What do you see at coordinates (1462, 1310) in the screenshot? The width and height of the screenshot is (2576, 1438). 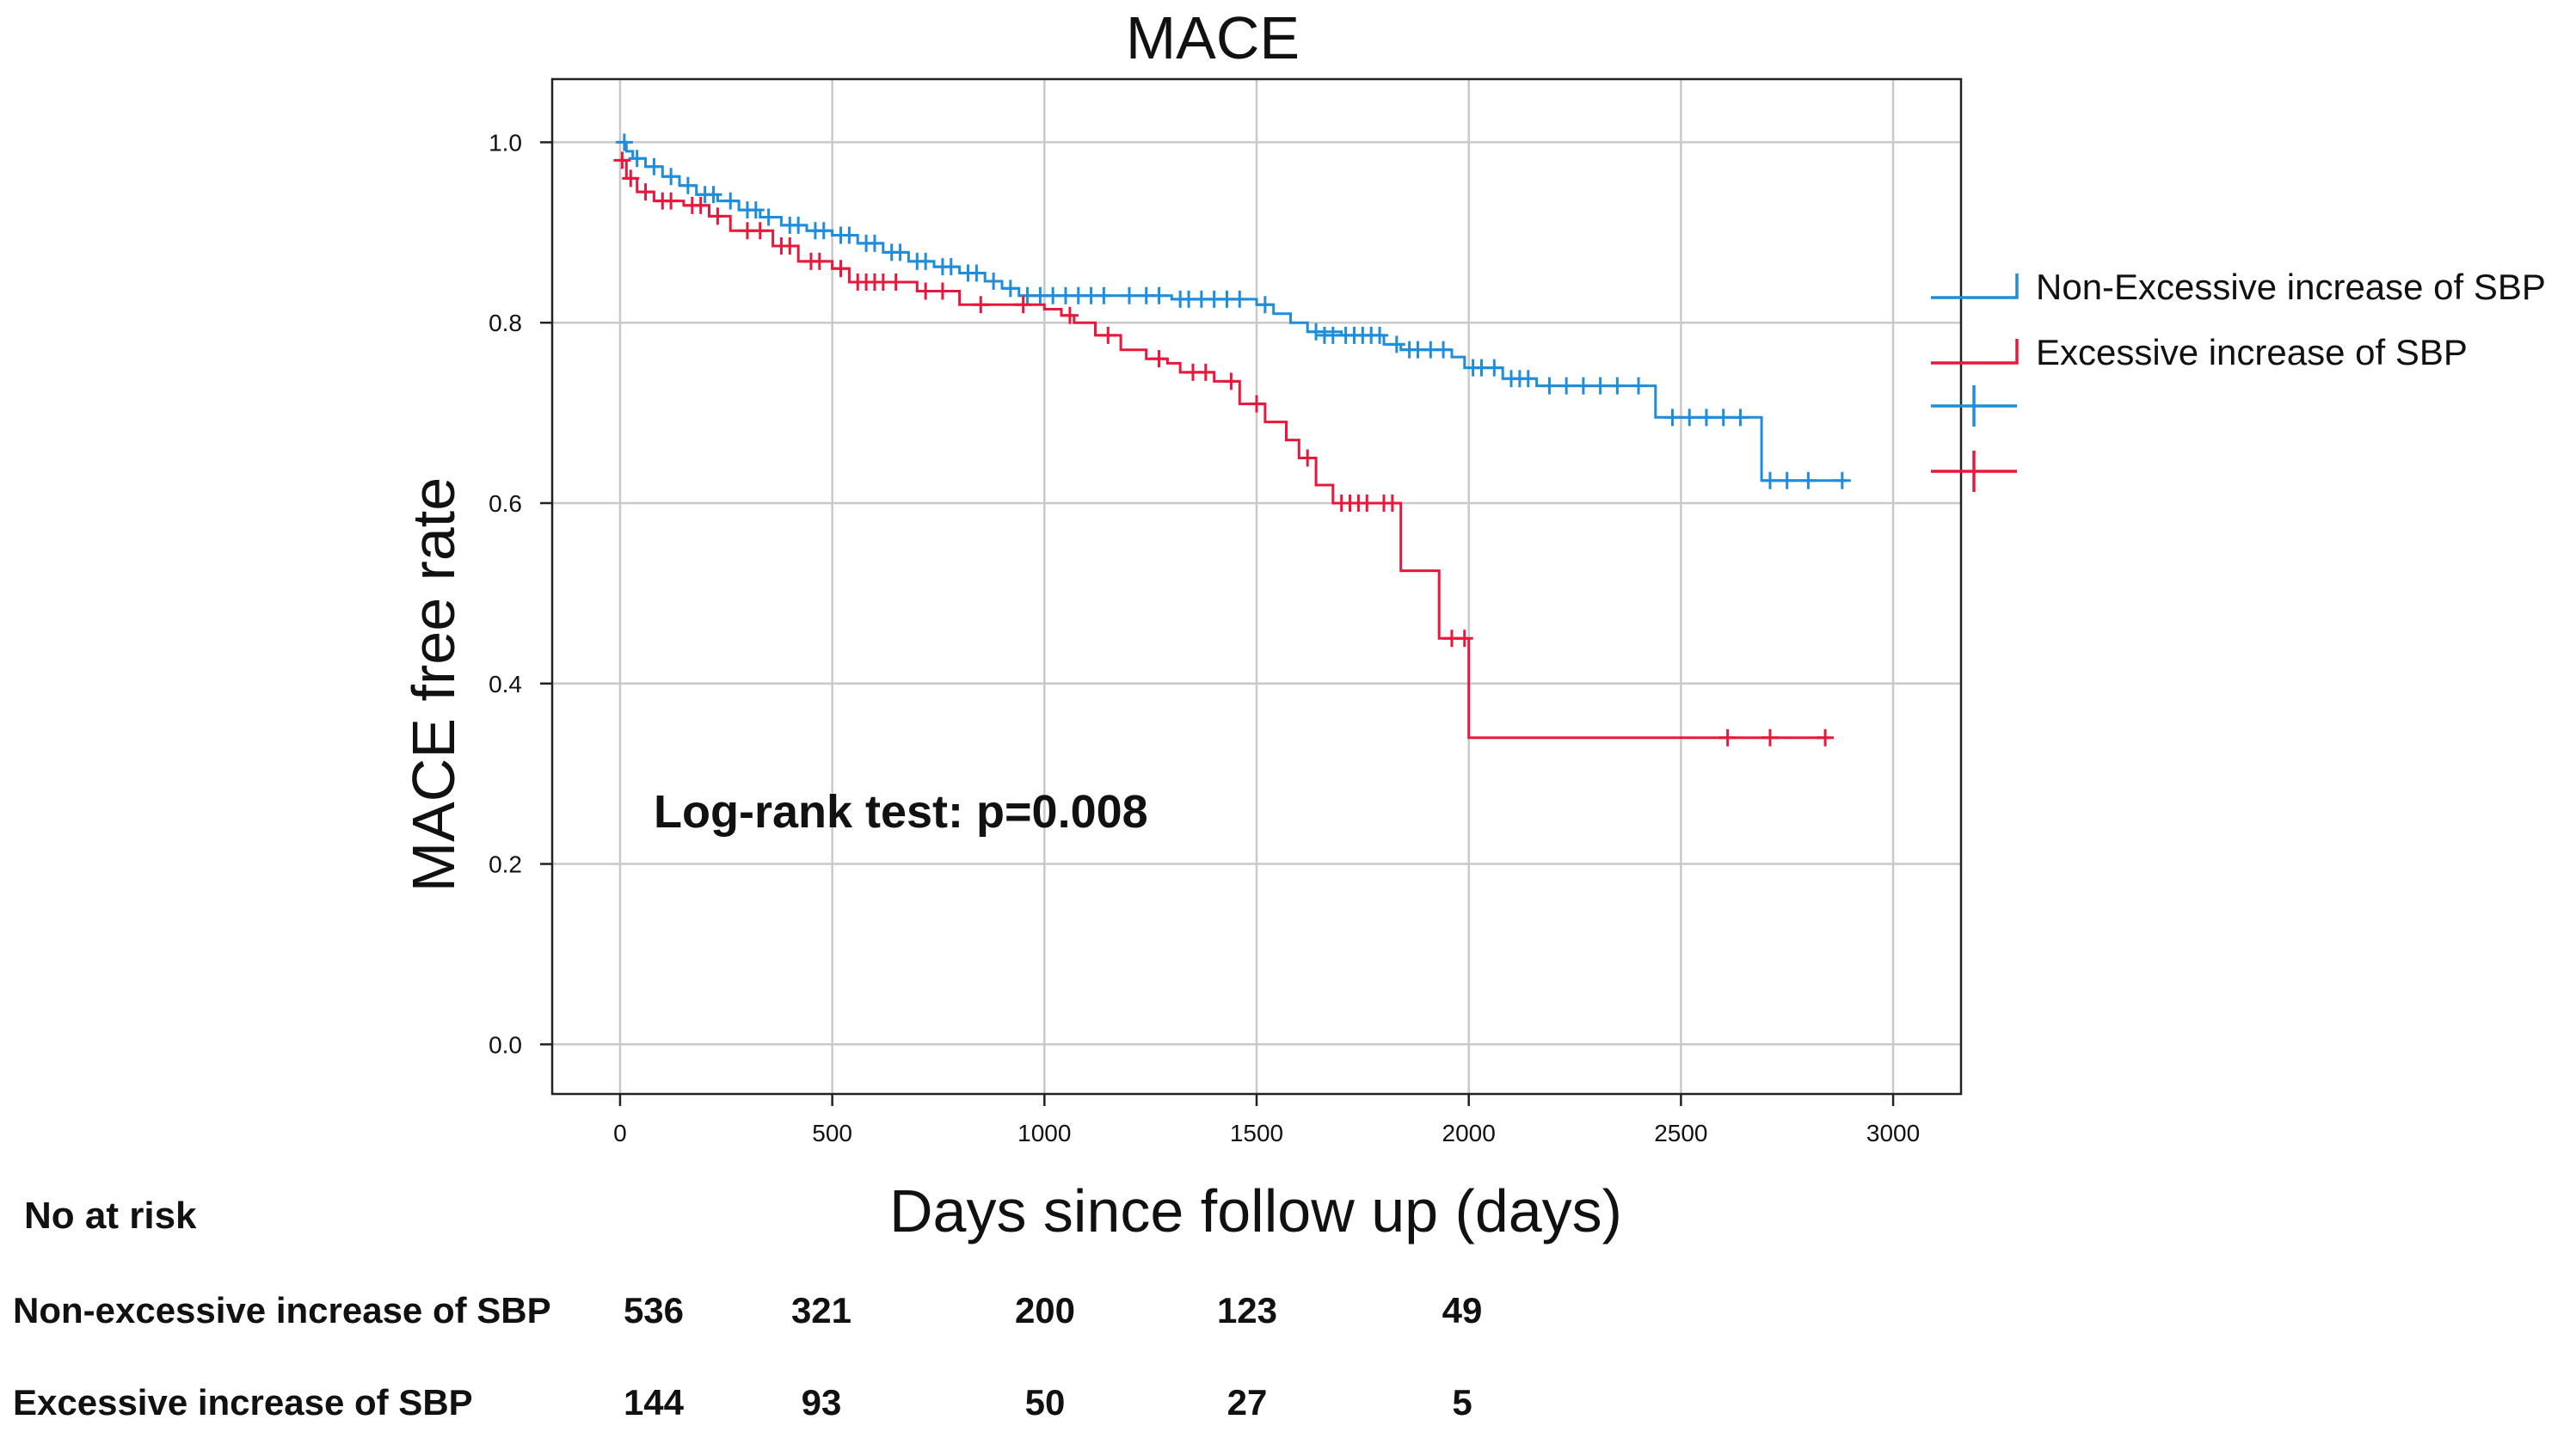 I see `risk-count: 49` at bounding box center [1462, 1310].